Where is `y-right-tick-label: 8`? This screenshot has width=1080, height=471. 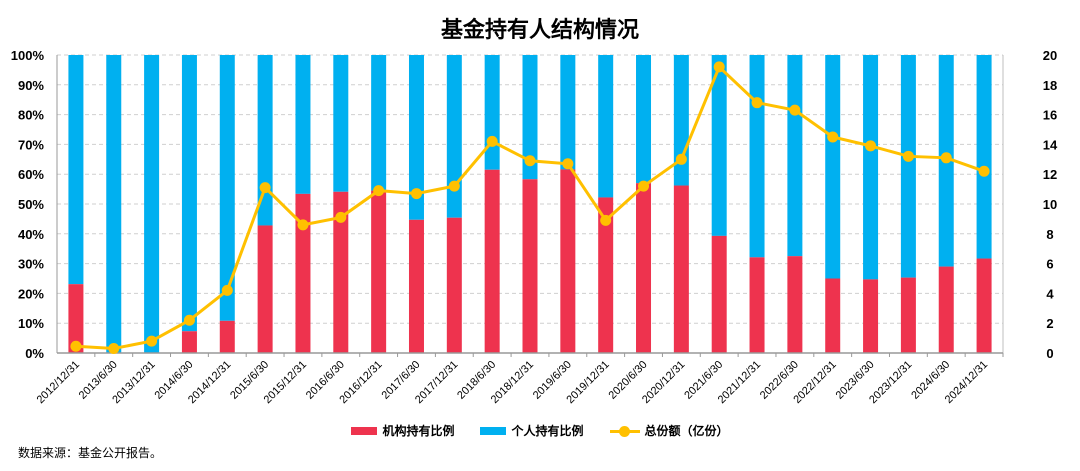 y-right-tick-label: 8 is located at coordinates (1049, 234).